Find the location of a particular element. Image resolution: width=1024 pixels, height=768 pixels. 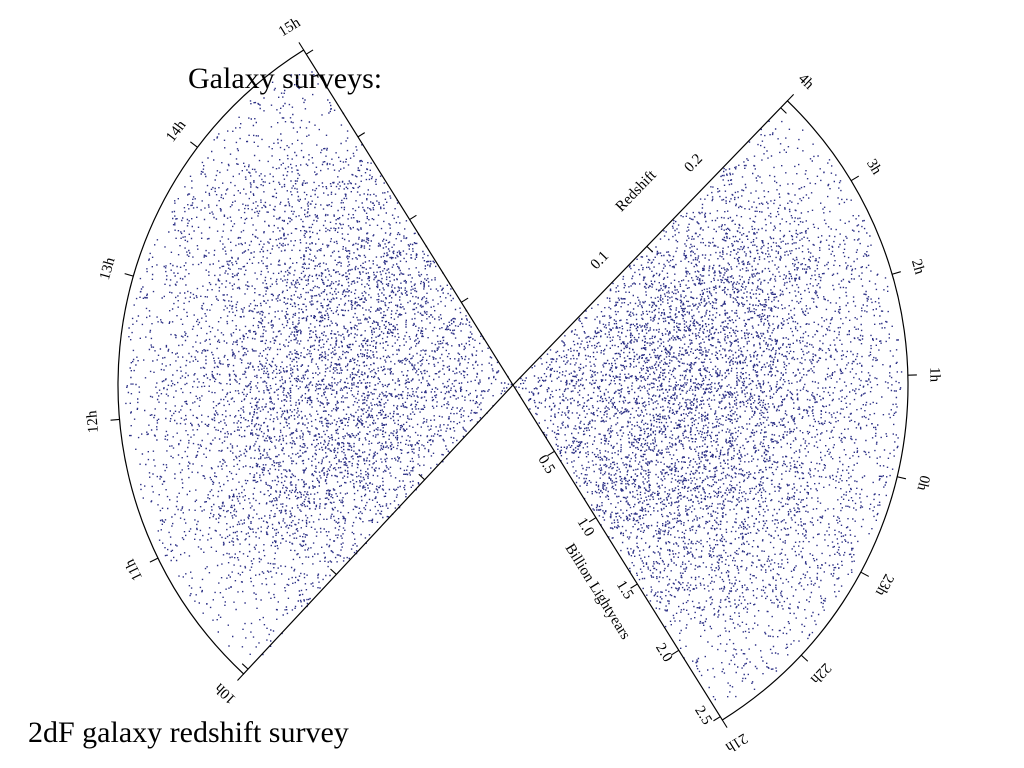

slide-caption: 2dF galaxy redshift survey is located at coordinates (188, 732).